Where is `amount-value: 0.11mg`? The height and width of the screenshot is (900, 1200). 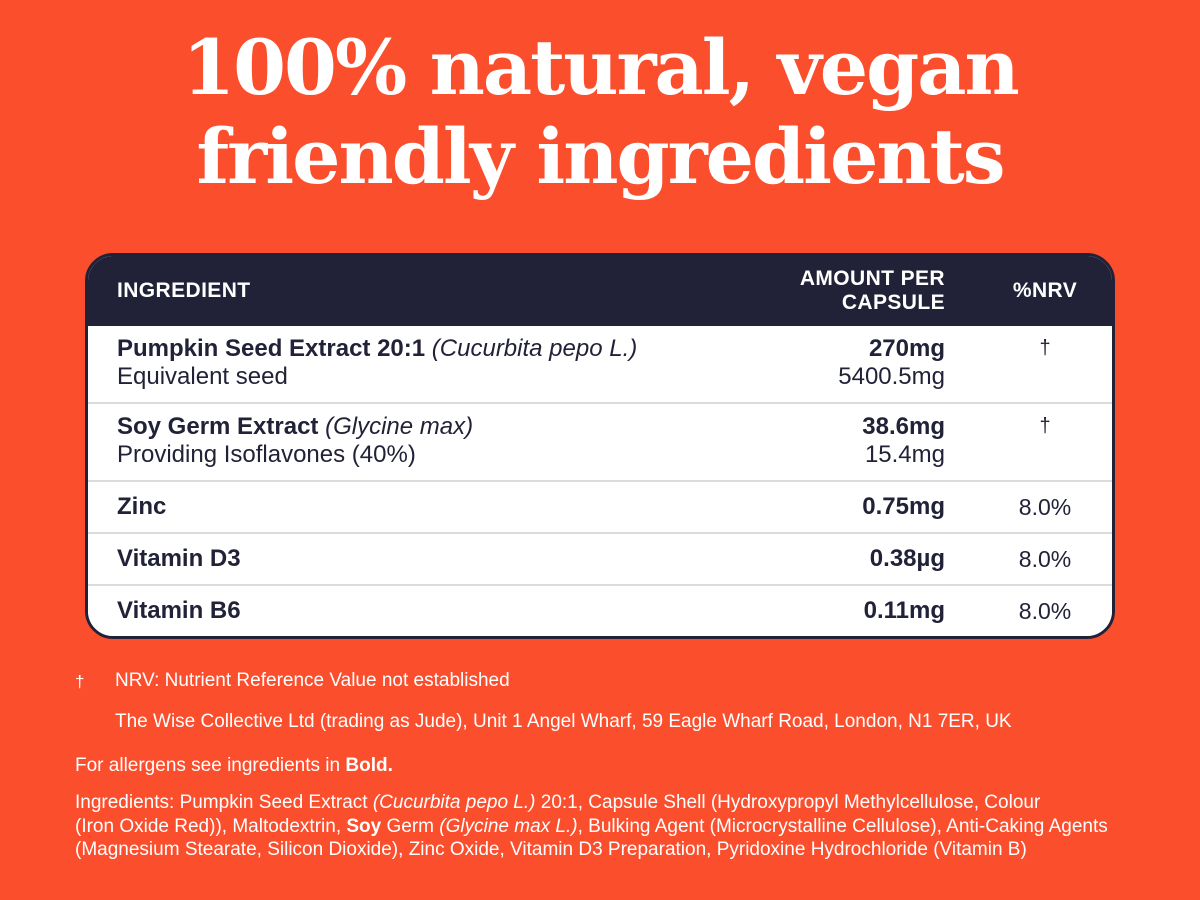 amount-value: 0.11mg is located at coordinates (904, 610).